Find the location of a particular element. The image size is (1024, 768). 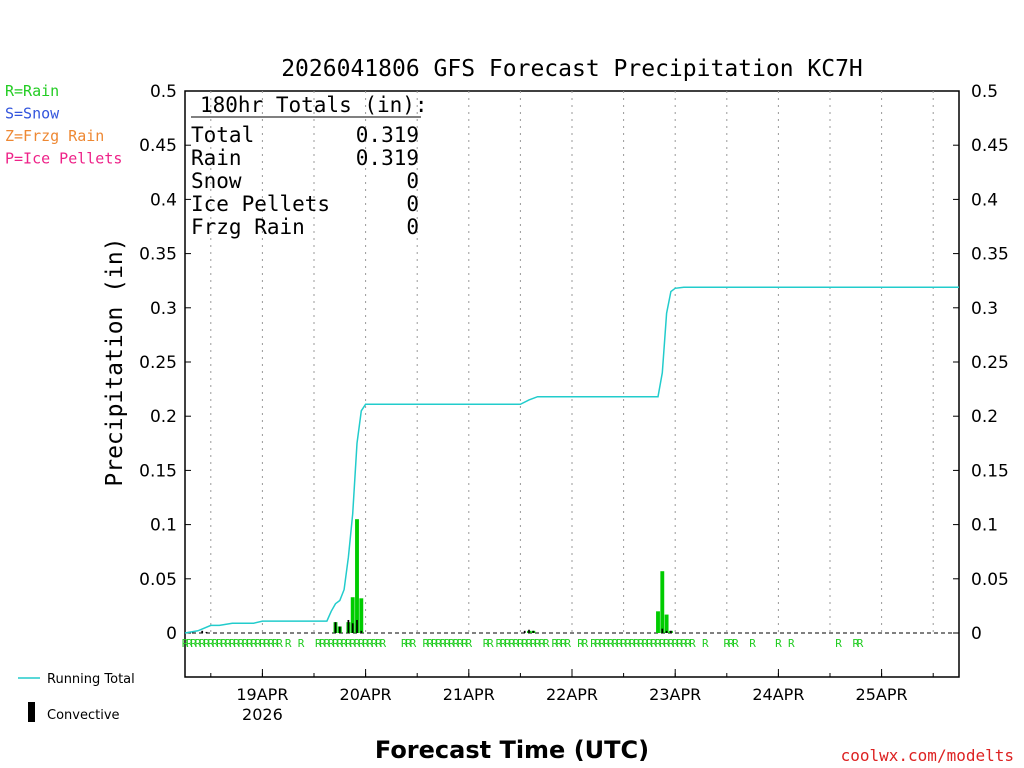

y-tick-label-right: 0.5 is located at coordinates (984, 92).